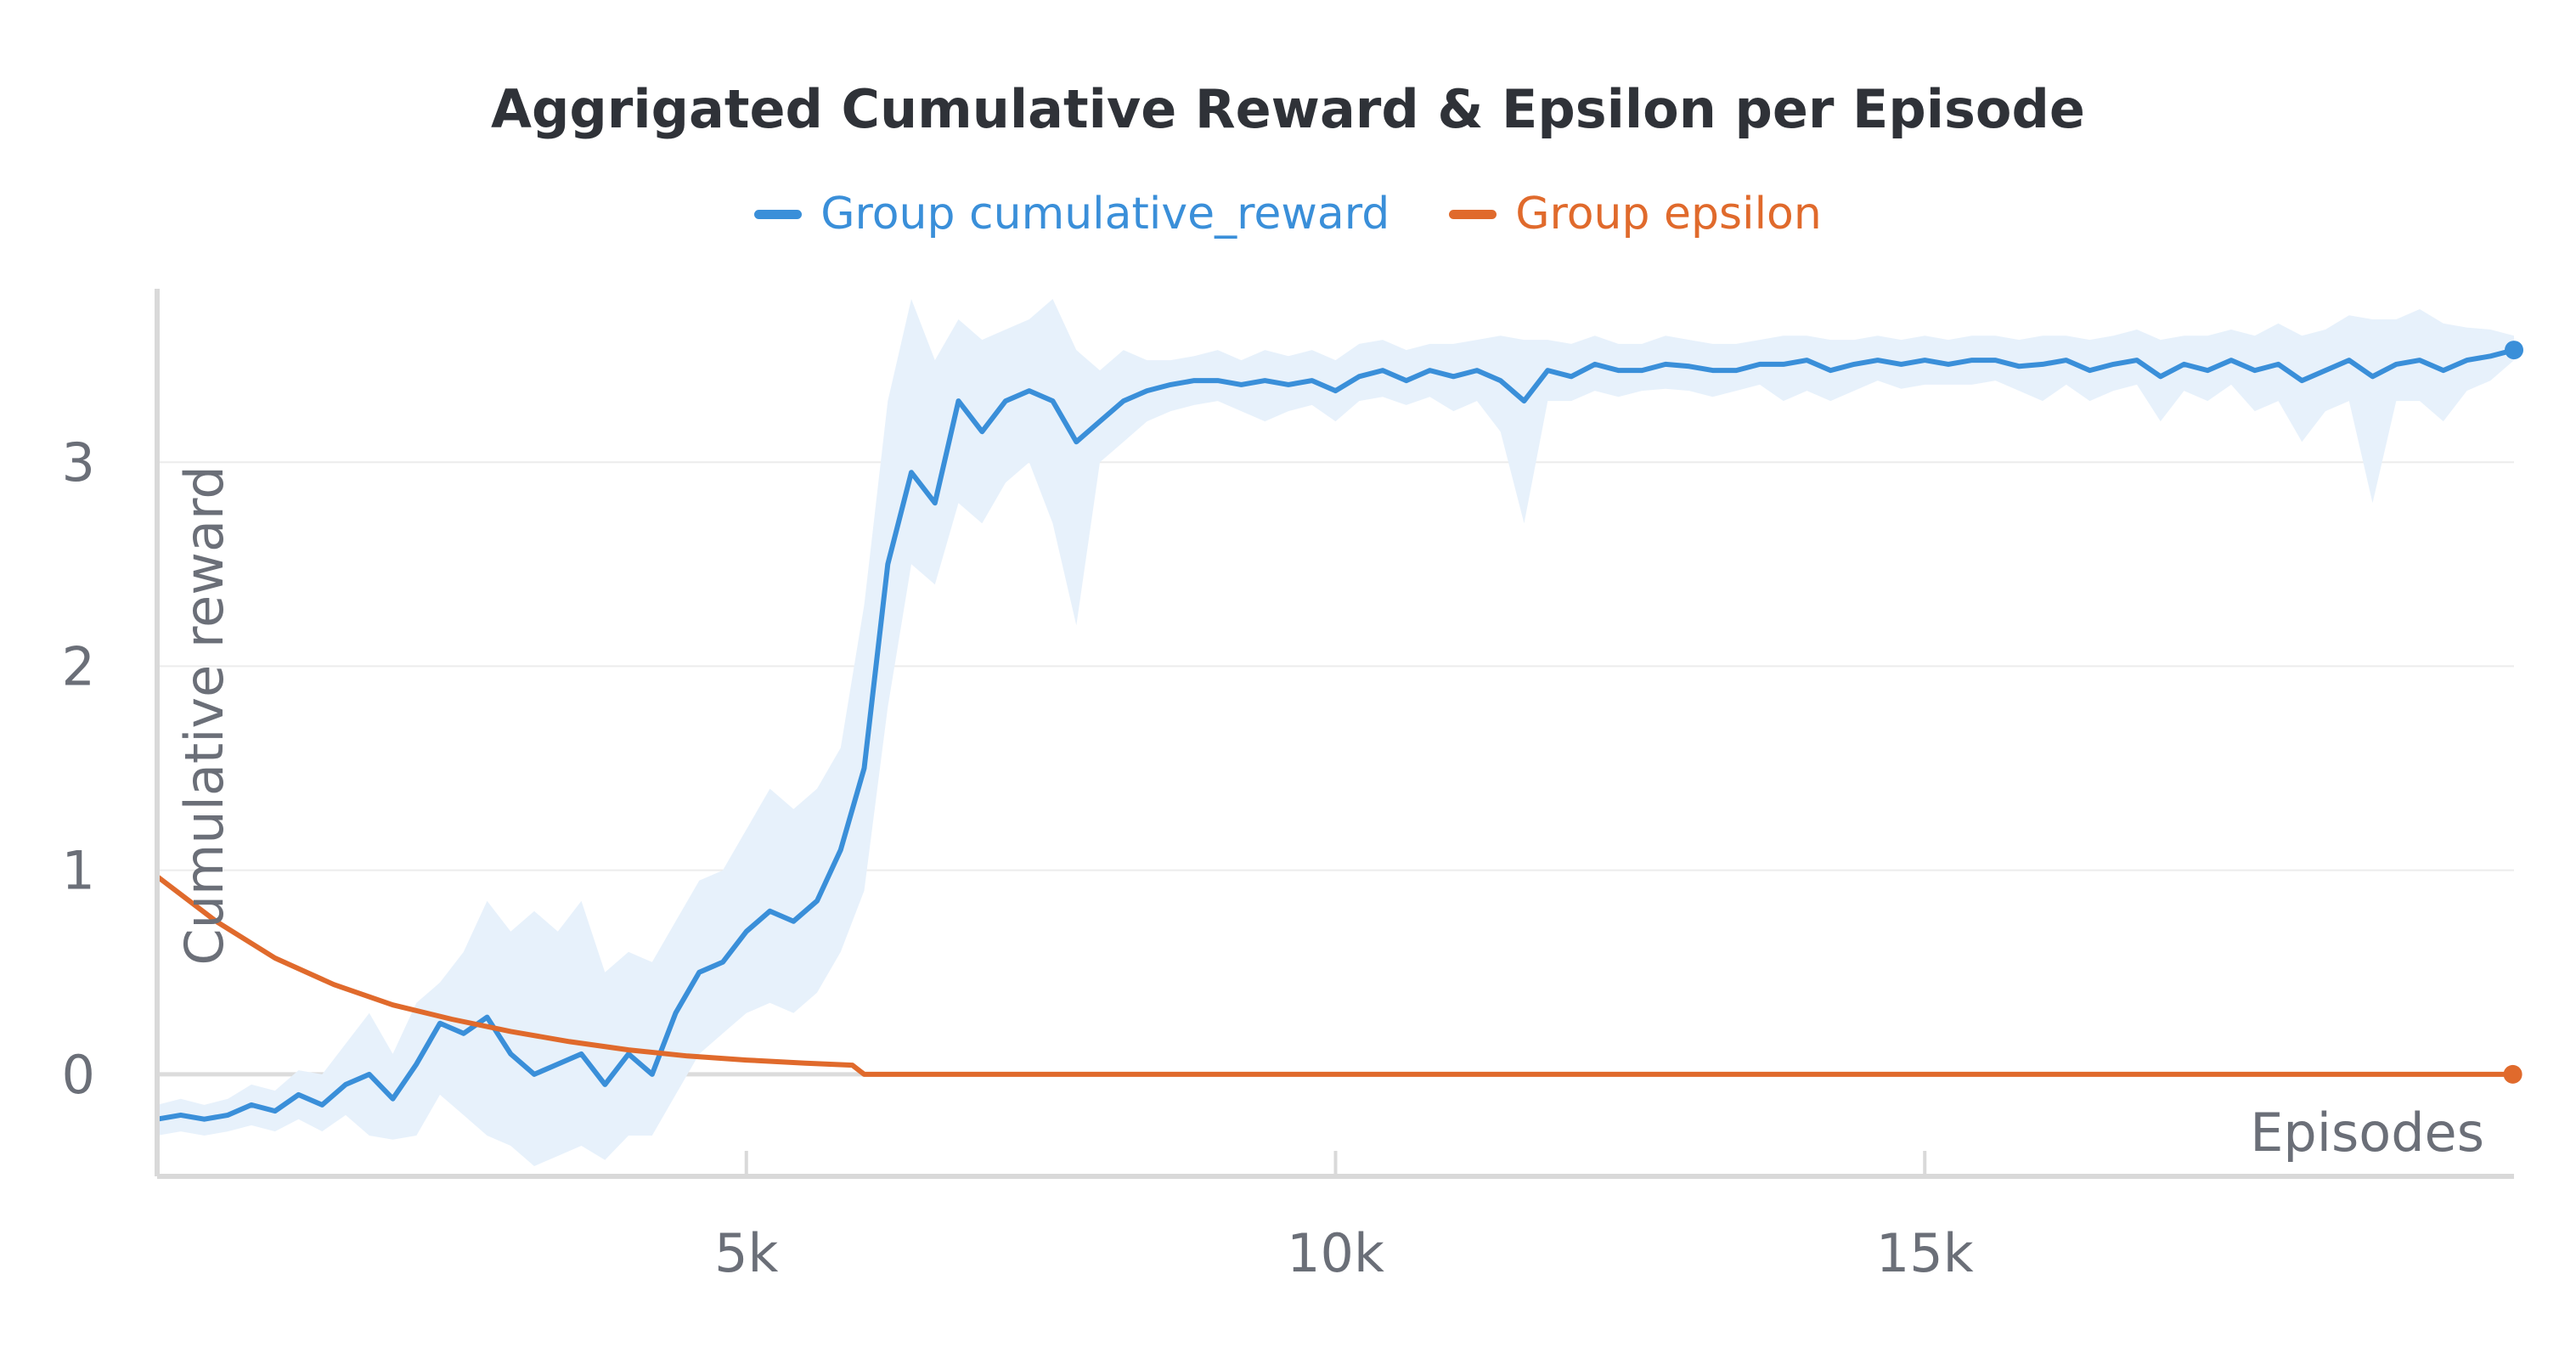 This screenshot has width=2576, height=1353. I want to click on legend-swatch-reward, so click(778, 214).